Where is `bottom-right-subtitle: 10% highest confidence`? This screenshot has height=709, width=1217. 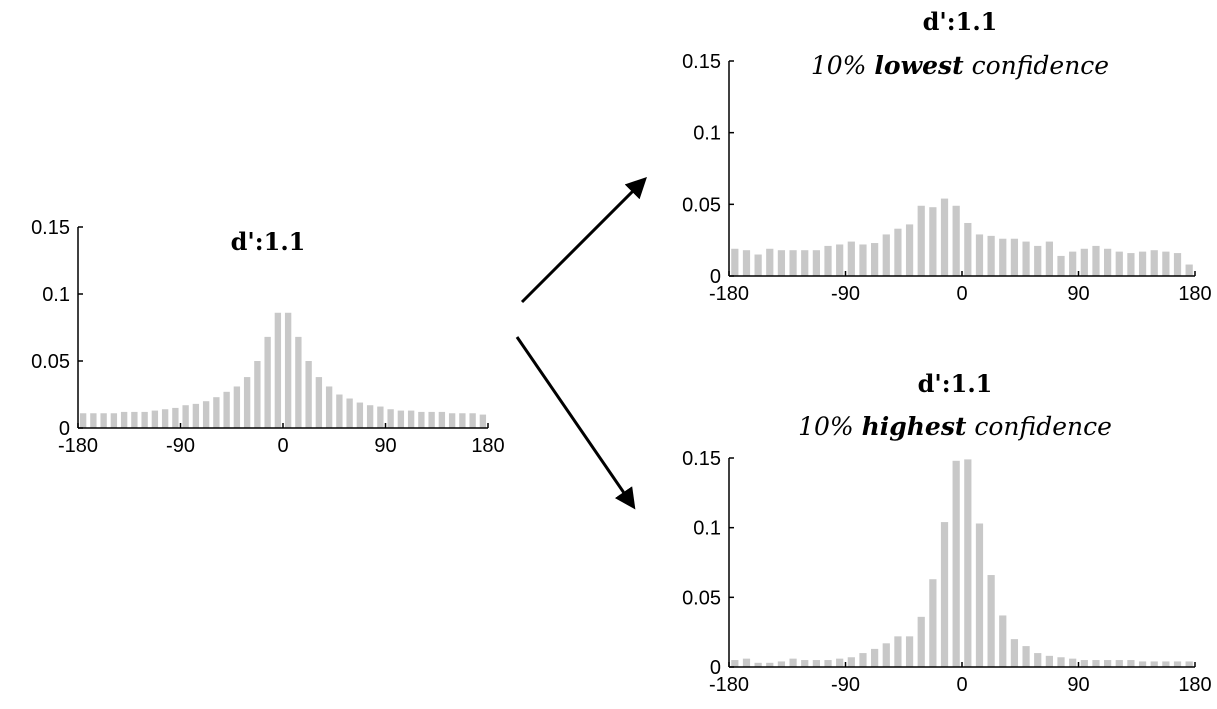
bottom-right-subtitle: 10% highest confidence is located at coordinates (955, 426).